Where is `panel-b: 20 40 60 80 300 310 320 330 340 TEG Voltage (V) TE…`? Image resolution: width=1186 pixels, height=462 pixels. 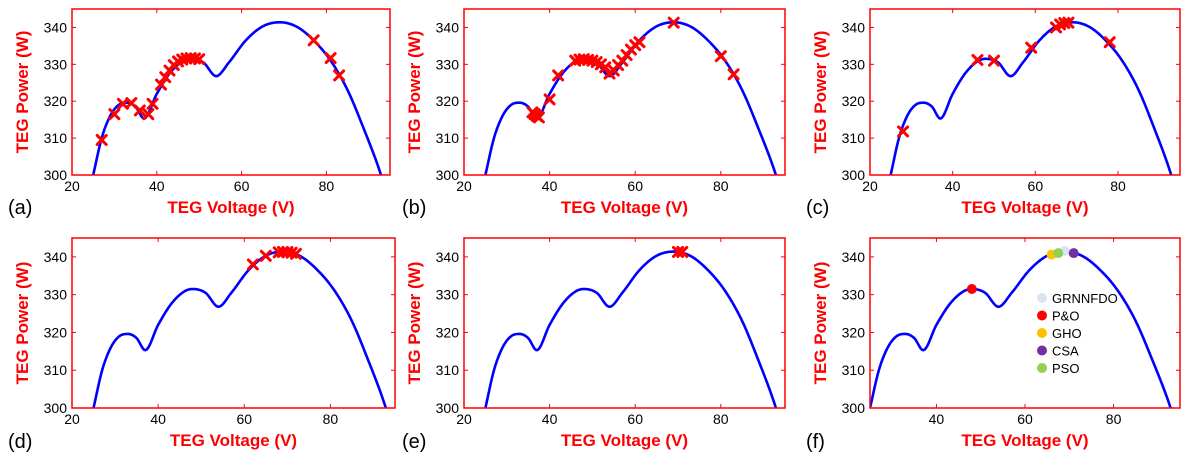
panel-b: 20 40 60 80 300 310 320 330 340 TEG Voltage (V) TE… is located at coordinates (594, 113).